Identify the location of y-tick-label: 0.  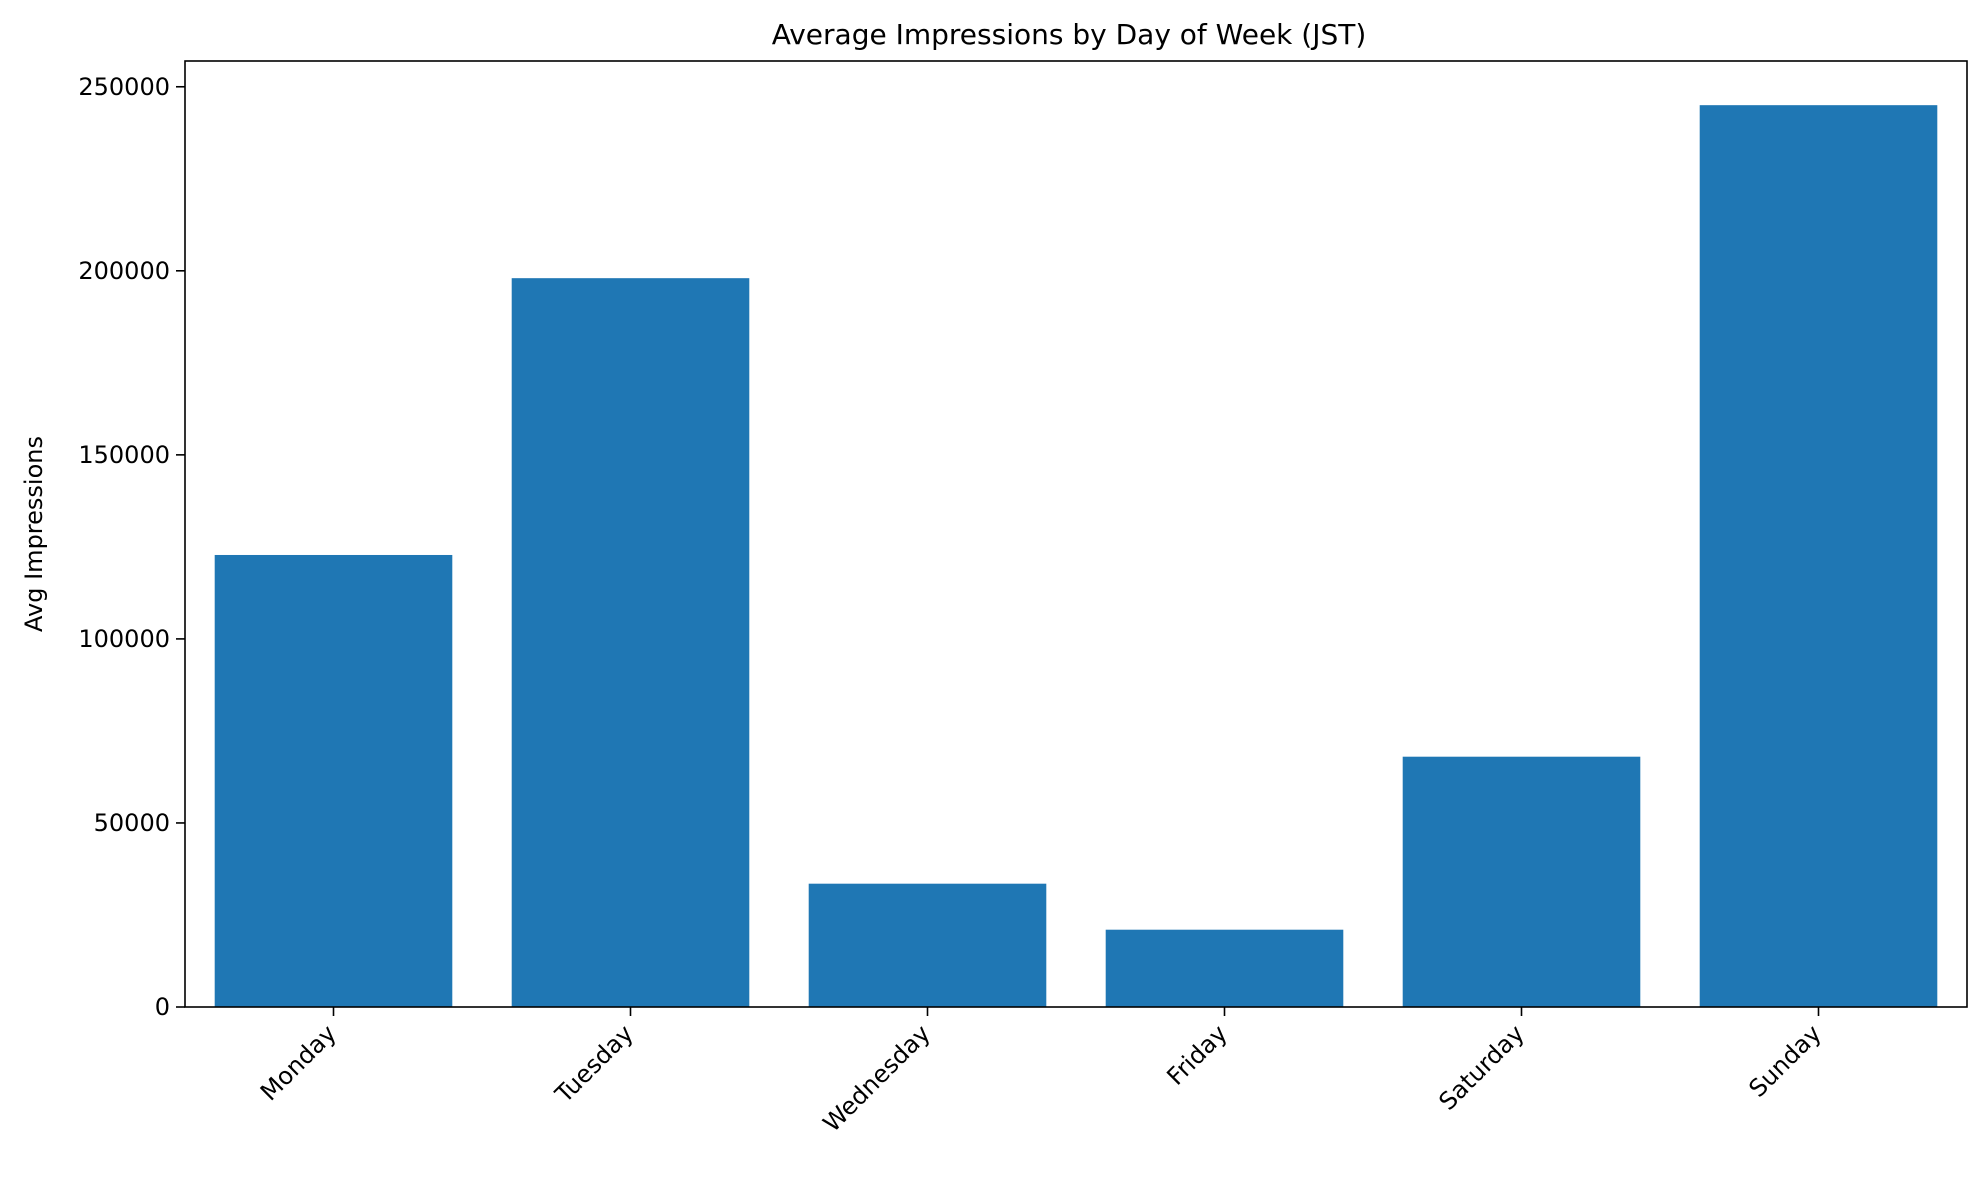
(162, 1007).